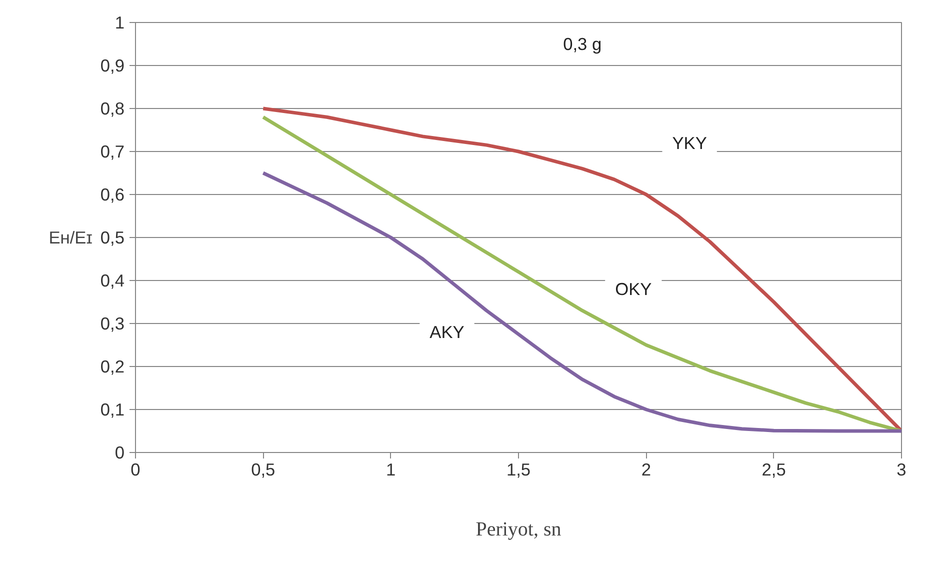  Describe the element at coordinates (447, 332) in the screenshot. I see `series-label: AKY` at that location.